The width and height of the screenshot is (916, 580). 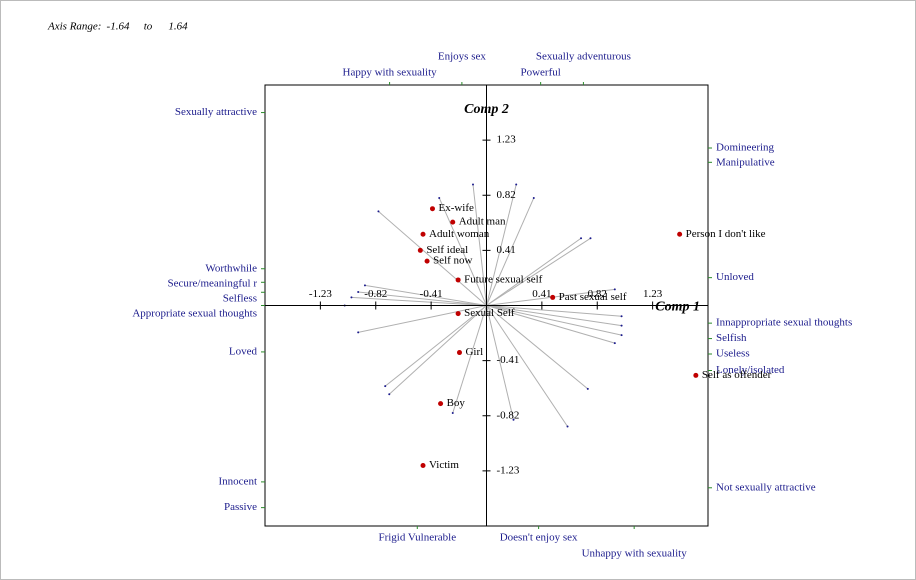 I want to click on construct-label: Lonely/isolated, so click(x=750, y=370).